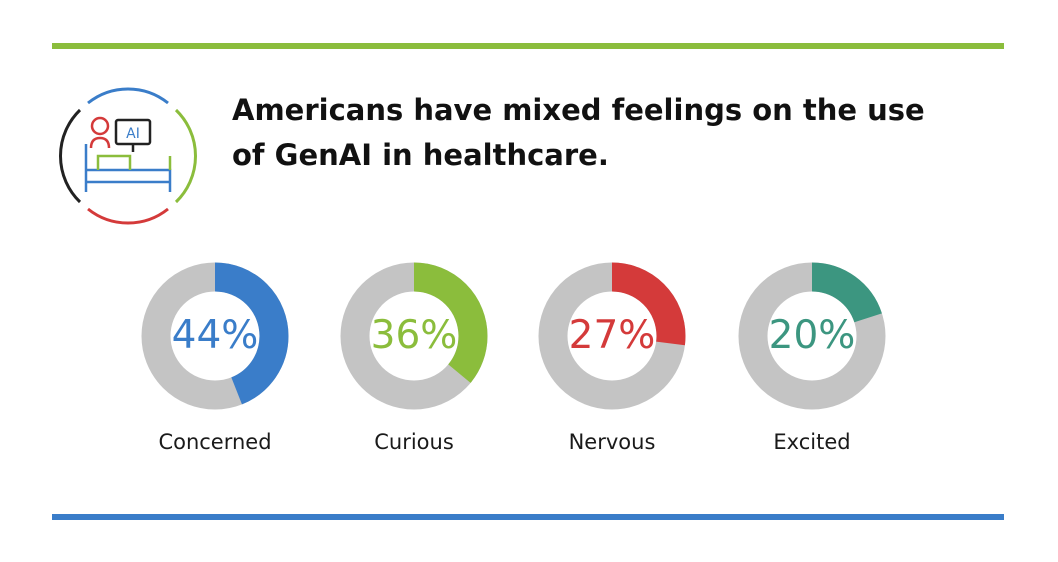 The image size is (1058, 562). I want to click on donut-concerned: 44%, so click(215, 336).